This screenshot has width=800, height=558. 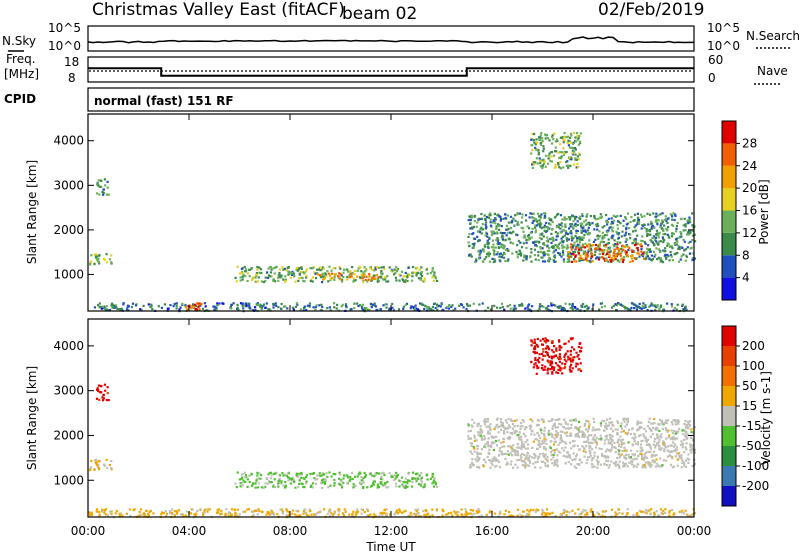 I want to click on colorbar-segment, so click(x=729, y=288).